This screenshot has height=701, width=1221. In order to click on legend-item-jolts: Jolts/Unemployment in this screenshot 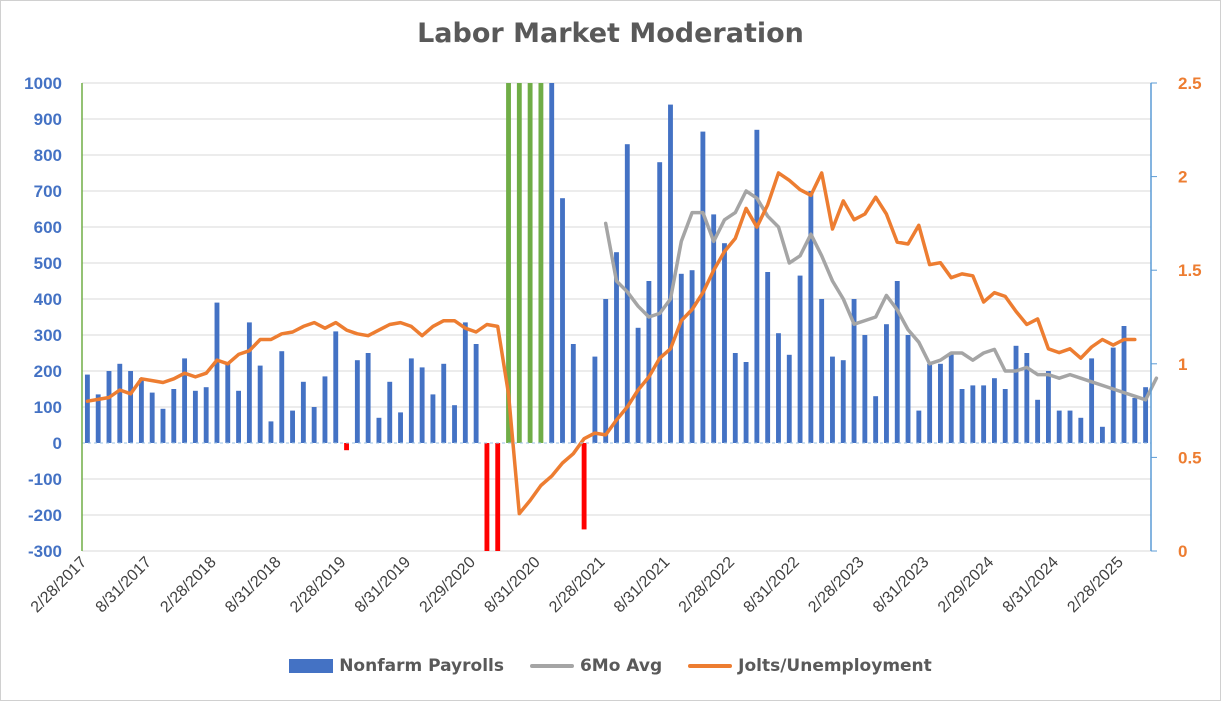, I will do `click(810, 666)`.